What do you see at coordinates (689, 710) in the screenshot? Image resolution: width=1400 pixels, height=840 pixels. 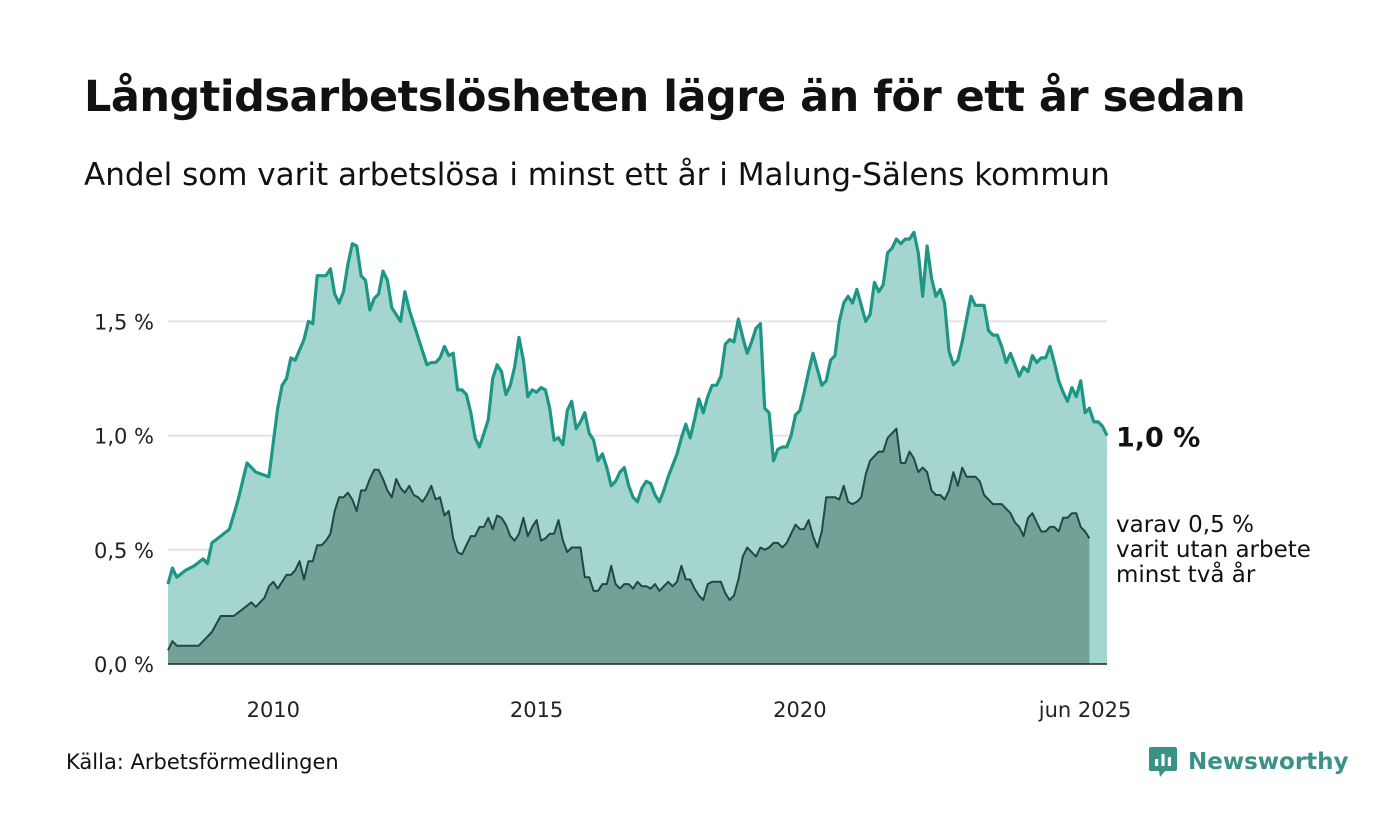 I see `x-axis: 2010 2015 2020 jun 2025` at bounding box center [689, 710].